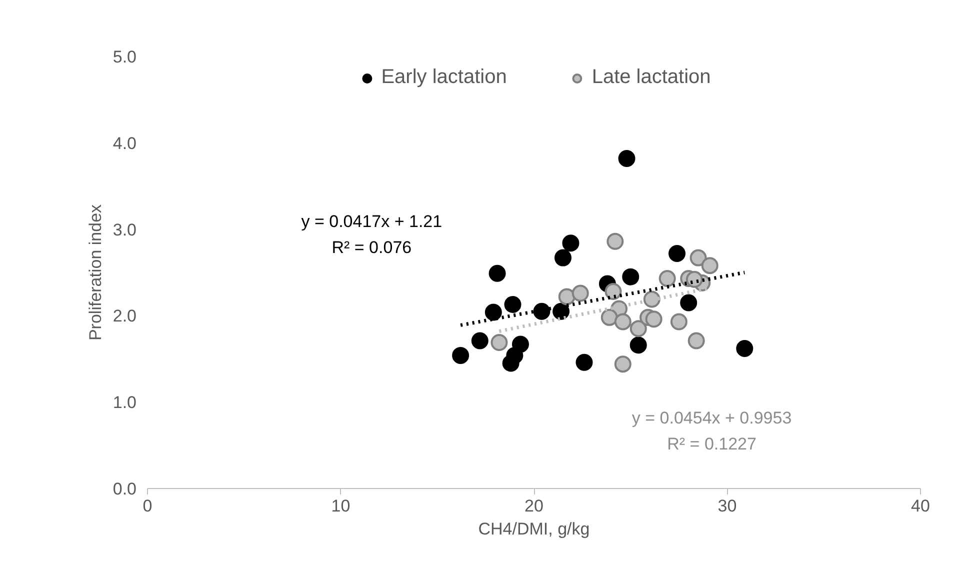 Image resolution: width=954 pixels, height=583 pixels. I want to click on y-axis-title: Proliferation index, so click(95, 272).